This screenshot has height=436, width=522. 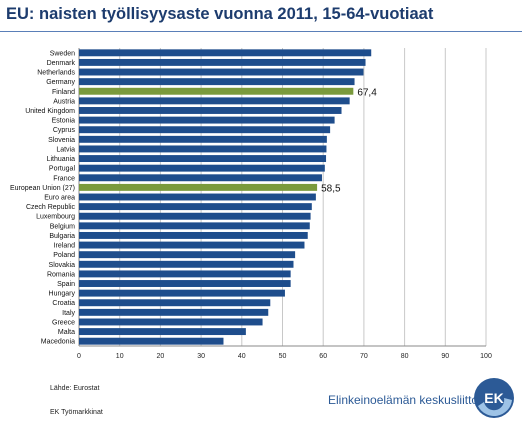 What do you see at coordinates (50, 111) in the screenshot?
I see `category-label: United Kingdom` at bounding box center [50, 111].